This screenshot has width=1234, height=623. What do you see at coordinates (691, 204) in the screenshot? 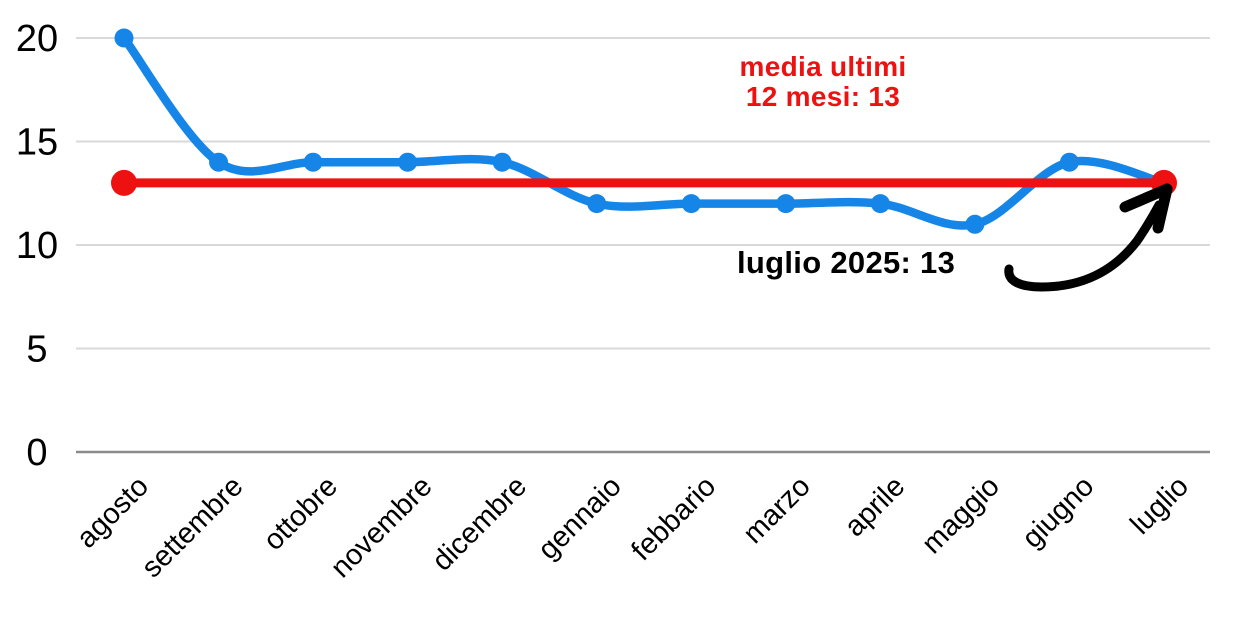
I see `blue-line-monthly-values-point-febbario` at bounding box center [691, 204].